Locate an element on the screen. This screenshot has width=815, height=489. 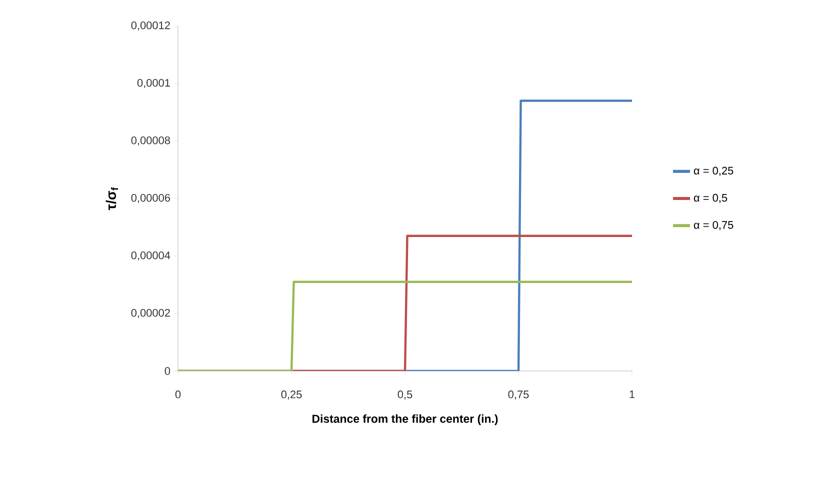
y-tick-label: 0,00006 is located at coordinates (150, 199).